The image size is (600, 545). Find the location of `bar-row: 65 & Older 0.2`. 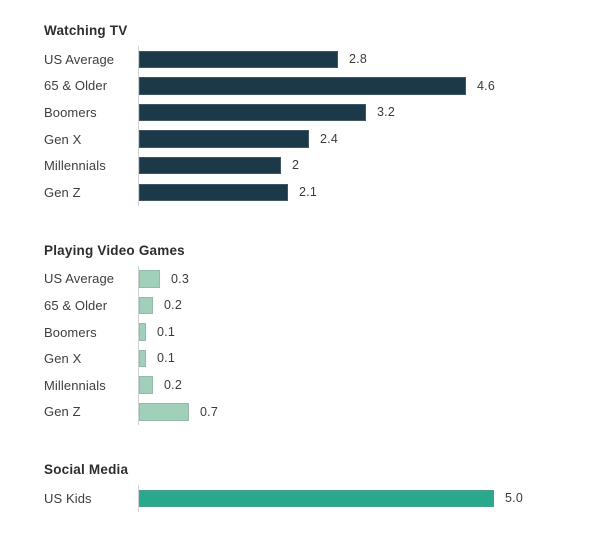

bar-row: 65 & Older 0.2 is located at coordinates (312, 305).